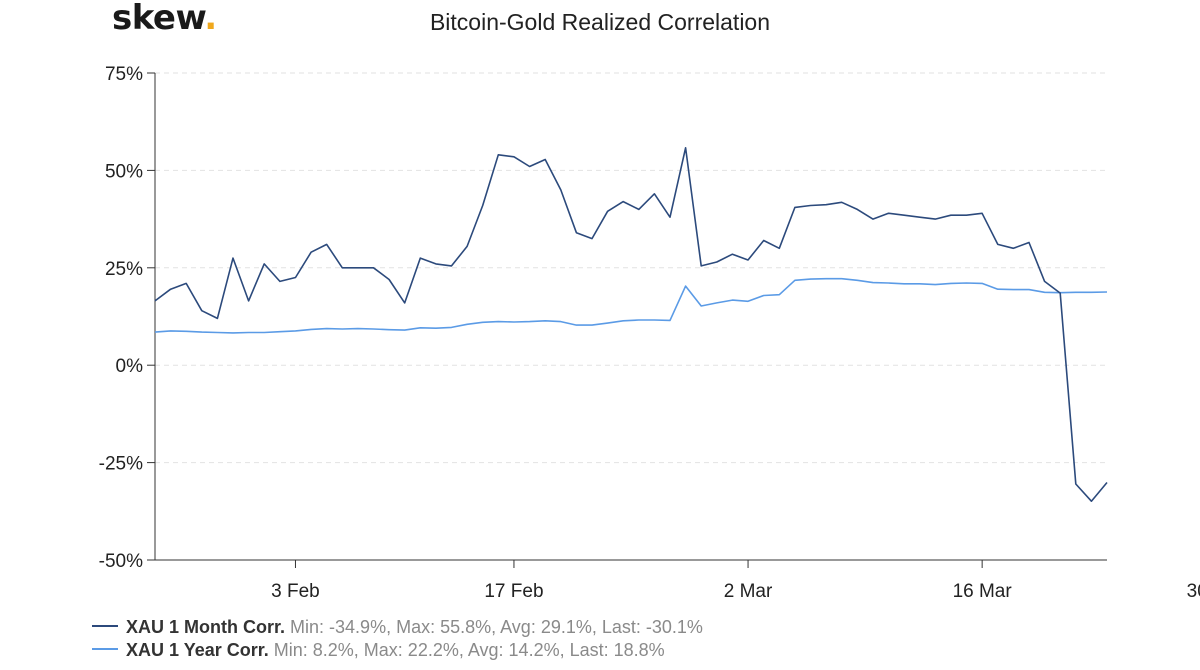 The image size is (1200, 670). Describe the element at coordinates (130, 366) in the screenshot. I see `y-tick-label: 0%` at that location.